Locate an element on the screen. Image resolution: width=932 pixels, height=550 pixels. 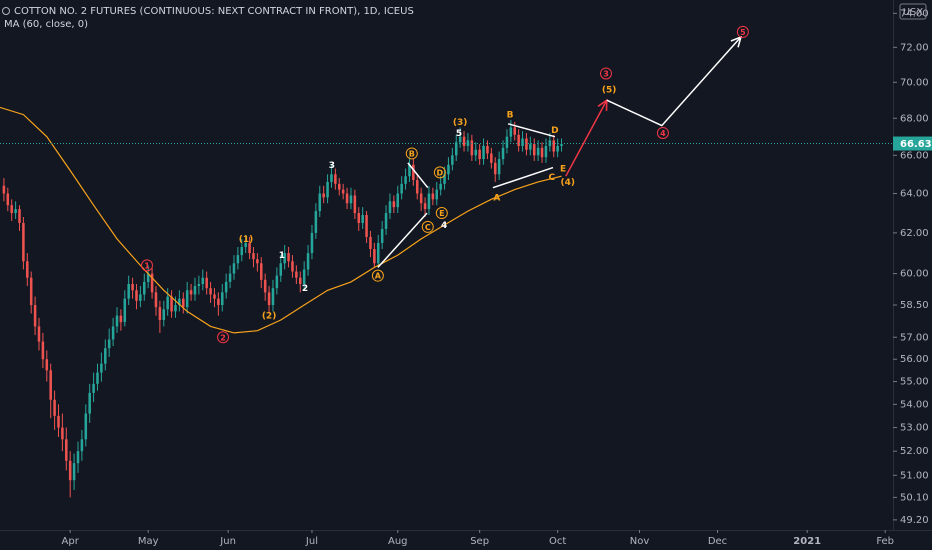
y-tick-label: 74.00 is located at coordinates (914, 13).